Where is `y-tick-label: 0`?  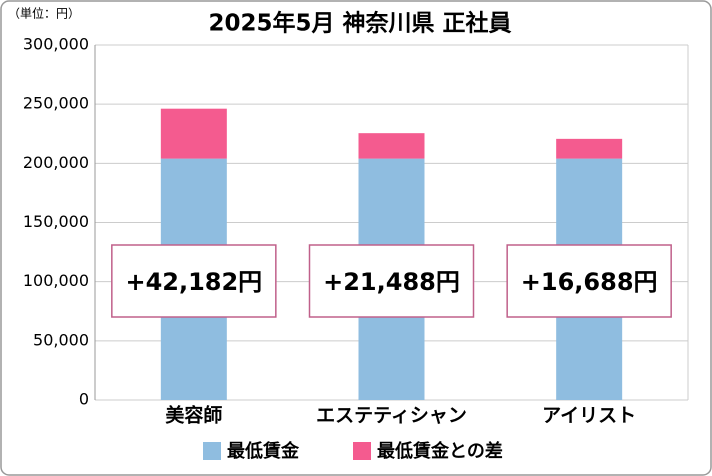
y-tick-label: 0 is located at coordinates (84, 399).